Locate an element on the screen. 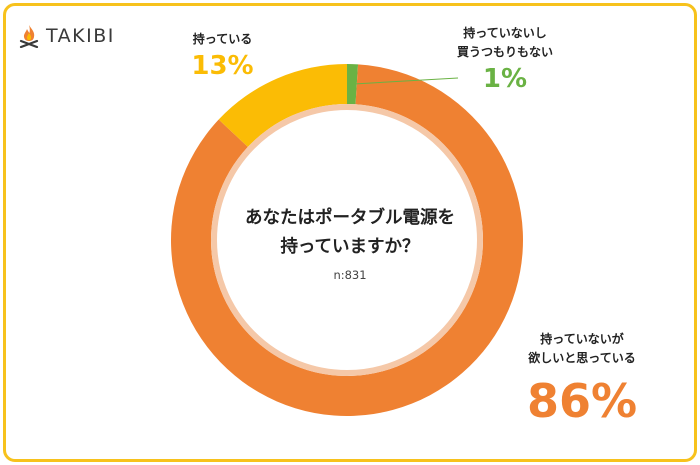  donut-slice is located at coordinates (282, 105).